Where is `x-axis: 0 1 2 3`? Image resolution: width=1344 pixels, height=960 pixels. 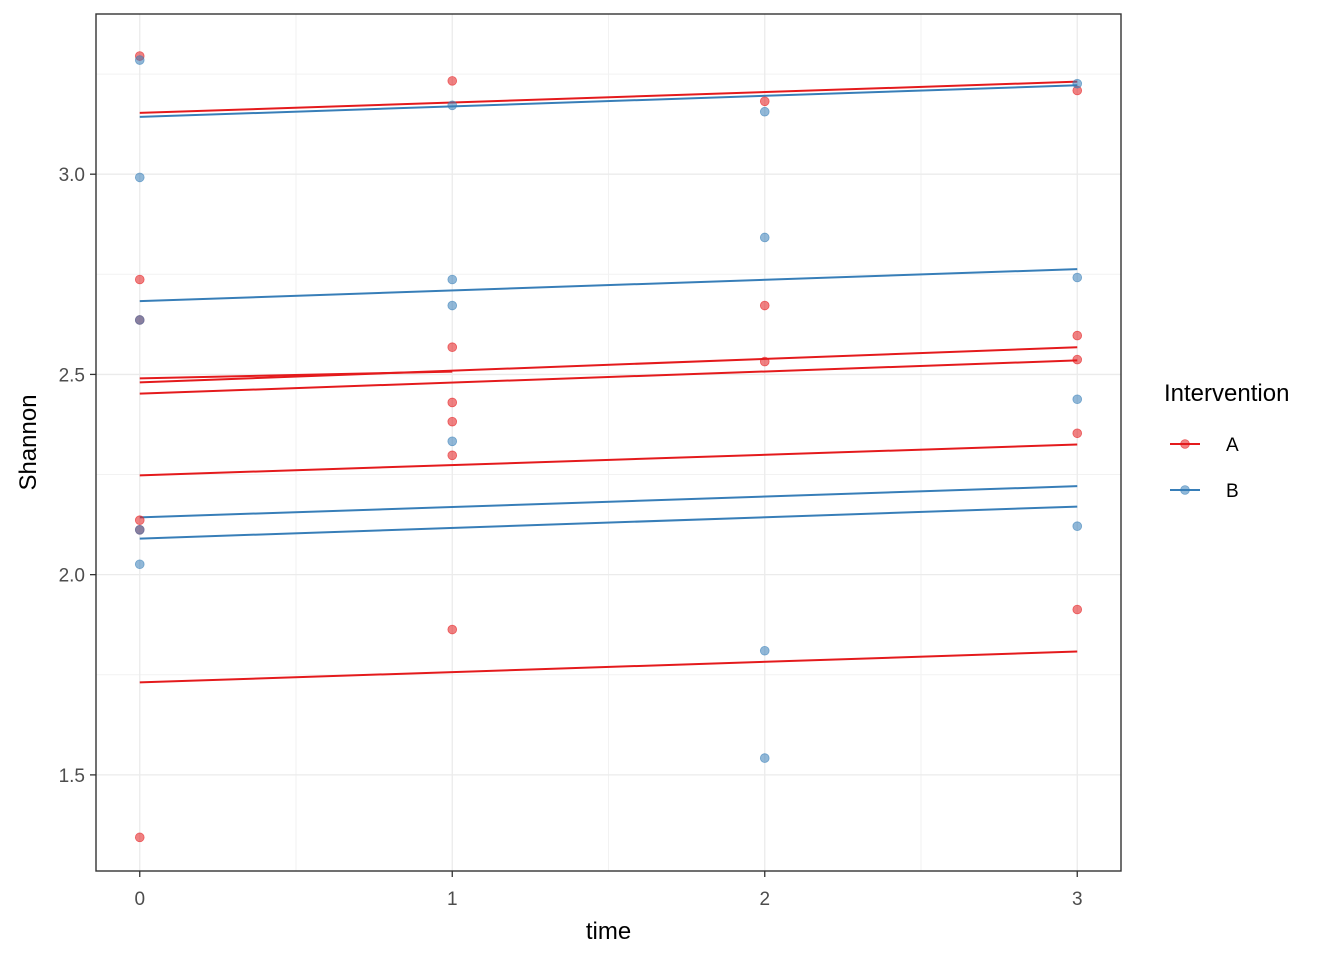
x-axis: 0 1 2 3 is located at coordinates (608, 890).